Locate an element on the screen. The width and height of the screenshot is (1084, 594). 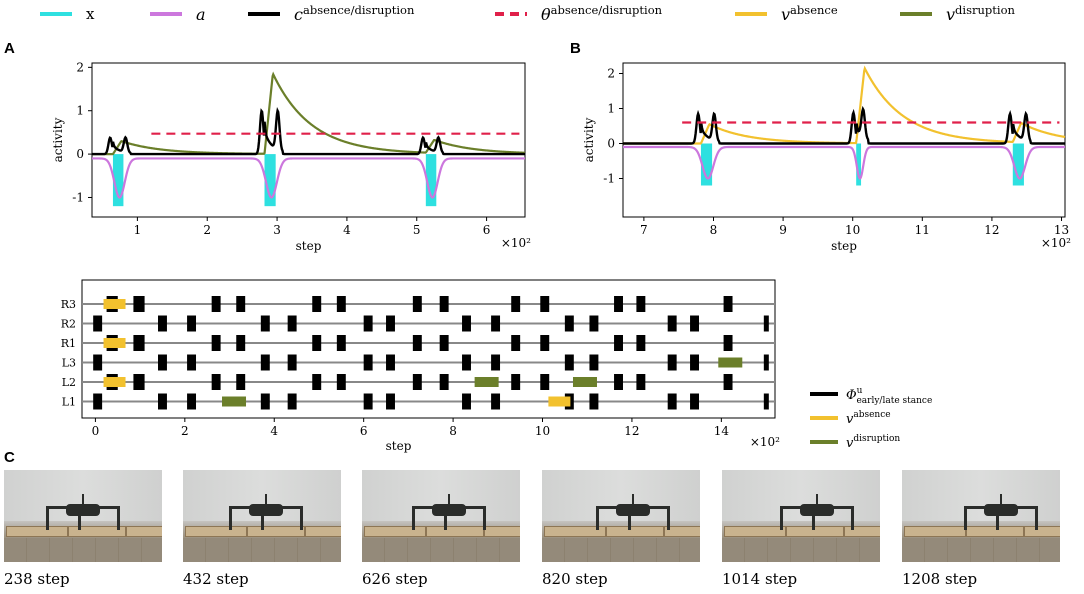
x-tick-label: 4 is located at coordinates (274, 431).